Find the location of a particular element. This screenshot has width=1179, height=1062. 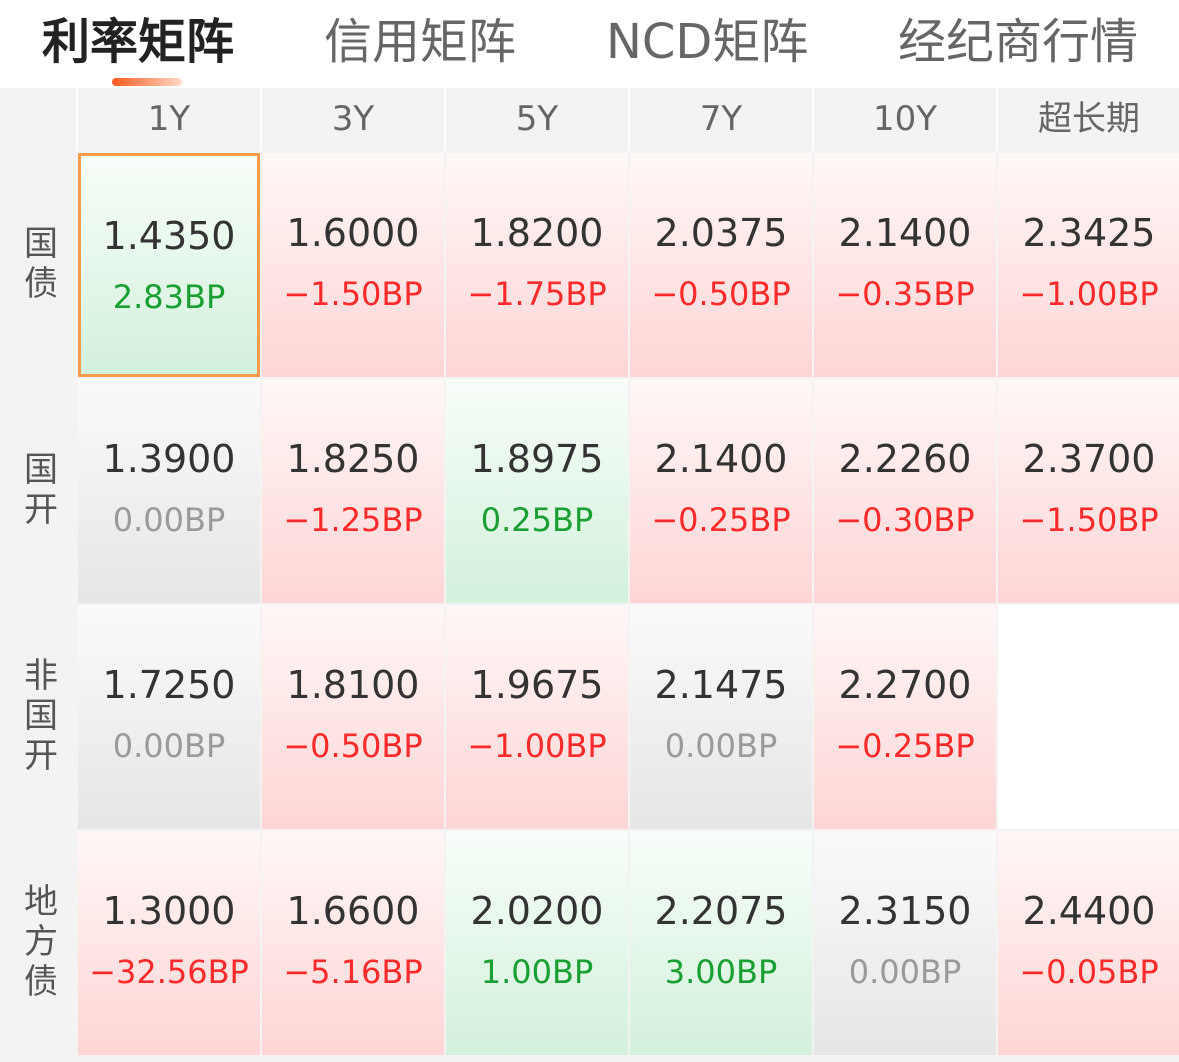

tab-bar: 利率矩阵 信用矩阵 NCD矩阵 经纪商行情 is located at coordinates (589, 44).